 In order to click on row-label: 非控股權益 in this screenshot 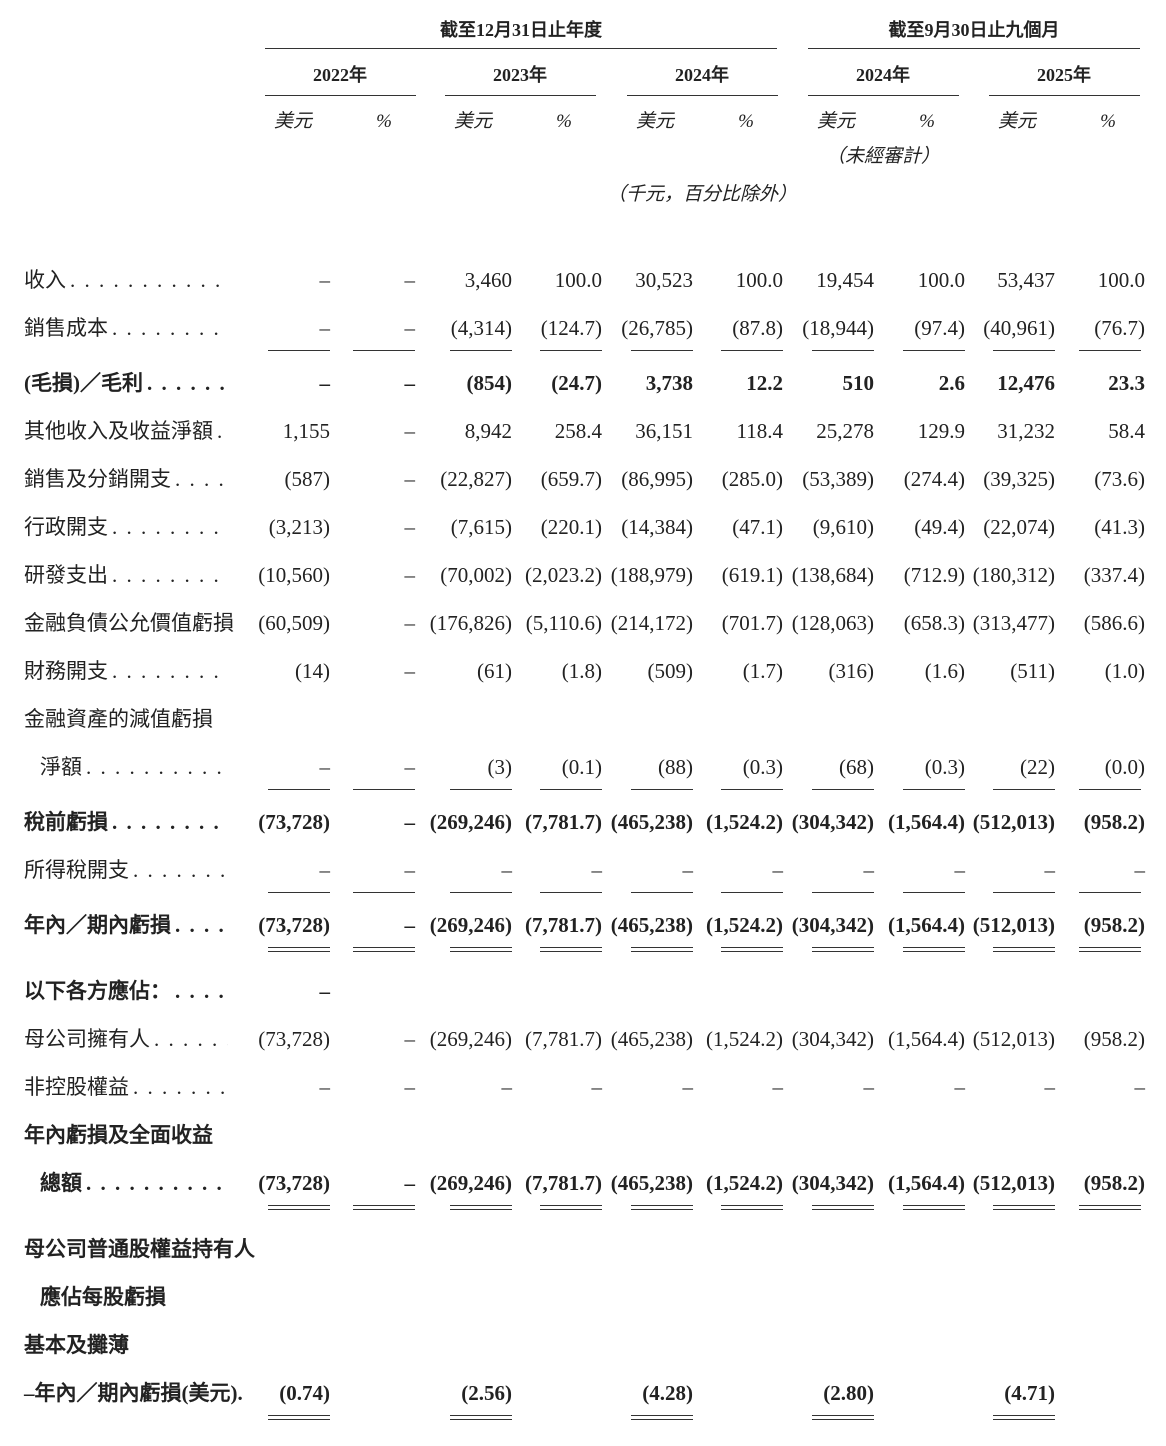, I will do `click(76, 1087)`.